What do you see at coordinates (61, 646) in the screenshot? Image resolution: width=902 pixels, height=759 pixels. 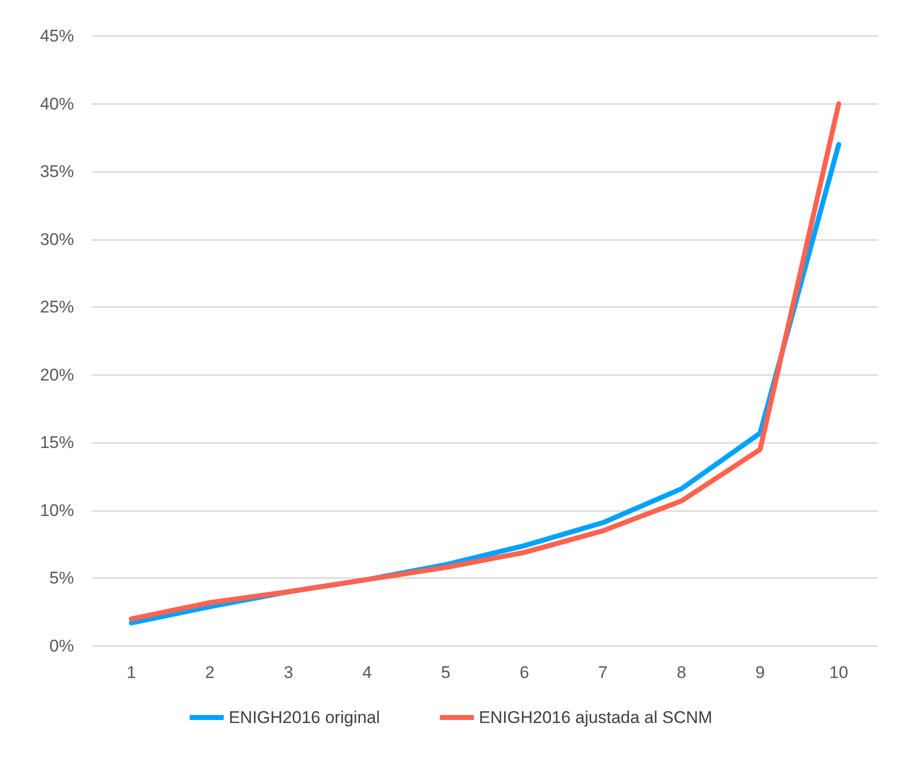 I see `y-tick-label: 0%` at bounding box center [61, 646].